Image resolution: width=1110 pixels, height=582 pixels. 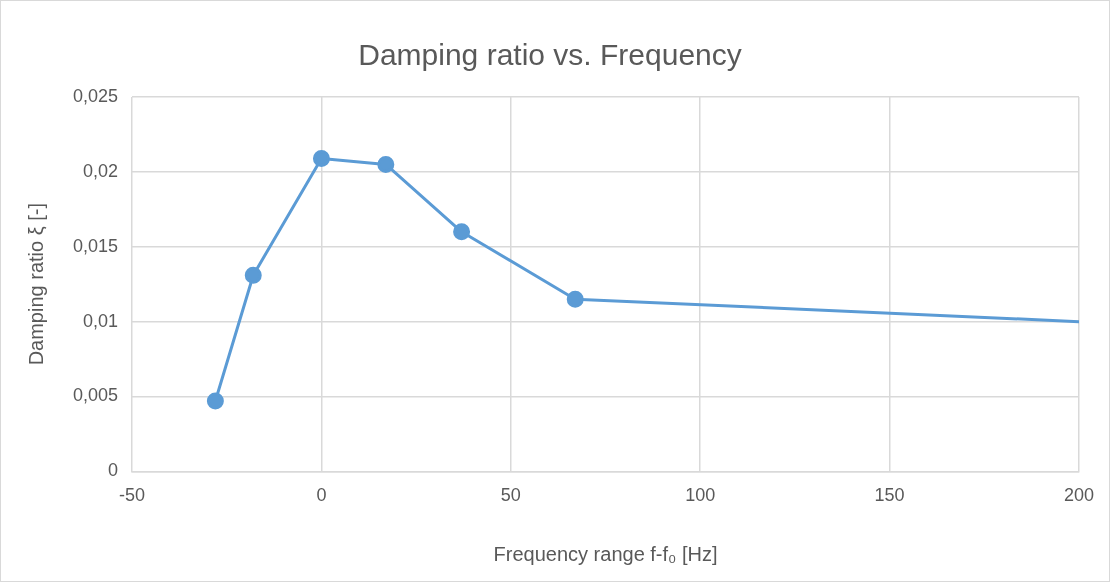 I want to click on y-tick-label: 0, so click(x=113, y=470).